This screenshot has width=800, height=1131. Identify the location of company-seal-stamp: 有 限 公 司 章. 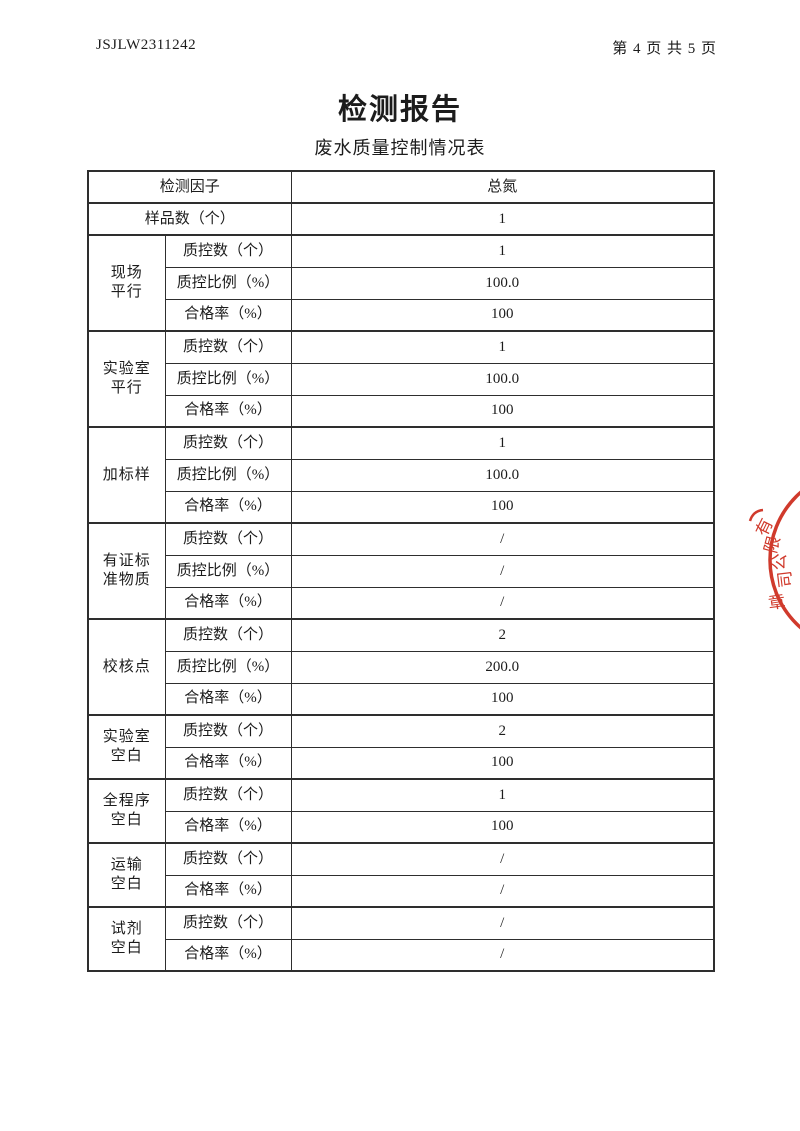
(774, 560).